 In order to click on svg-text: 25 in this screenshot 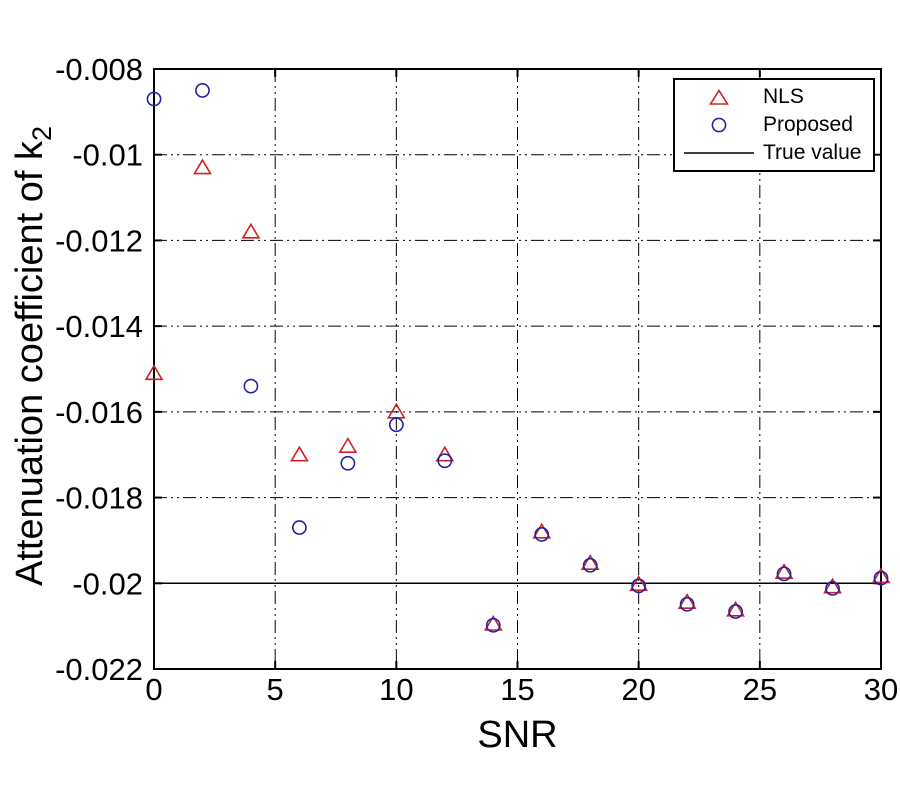, I will do `click(760, 689)`.